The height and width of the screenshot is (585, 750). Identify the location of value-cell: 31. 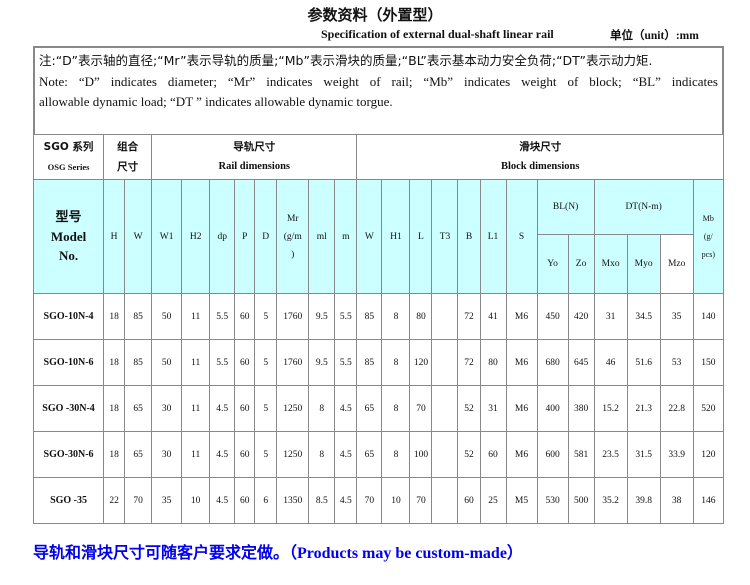
(493, 408).